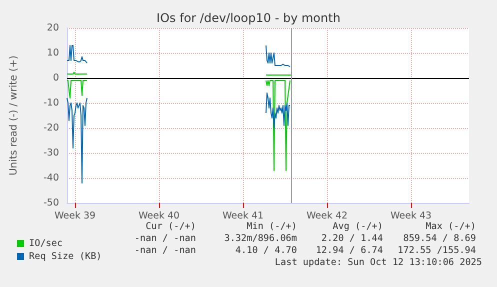 The width and height of the screenshot is (497, 287). What do you see at coordinates (51, 178) in the screenshot?
I see `y-tick-label: -40` at bounding box center [51, 178].